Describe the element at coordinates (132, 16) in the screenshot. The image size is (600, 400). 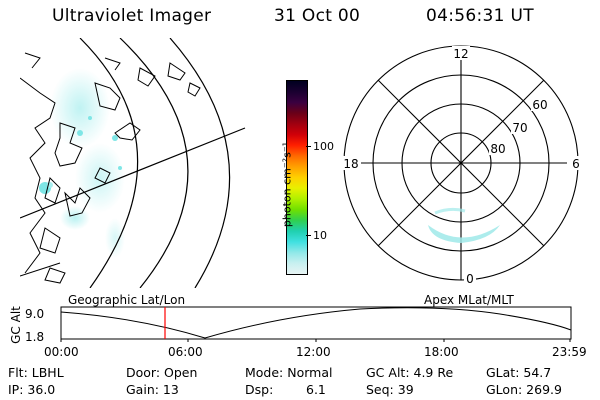
I see `instrument-title: Ultraviolet Imager` at that location.